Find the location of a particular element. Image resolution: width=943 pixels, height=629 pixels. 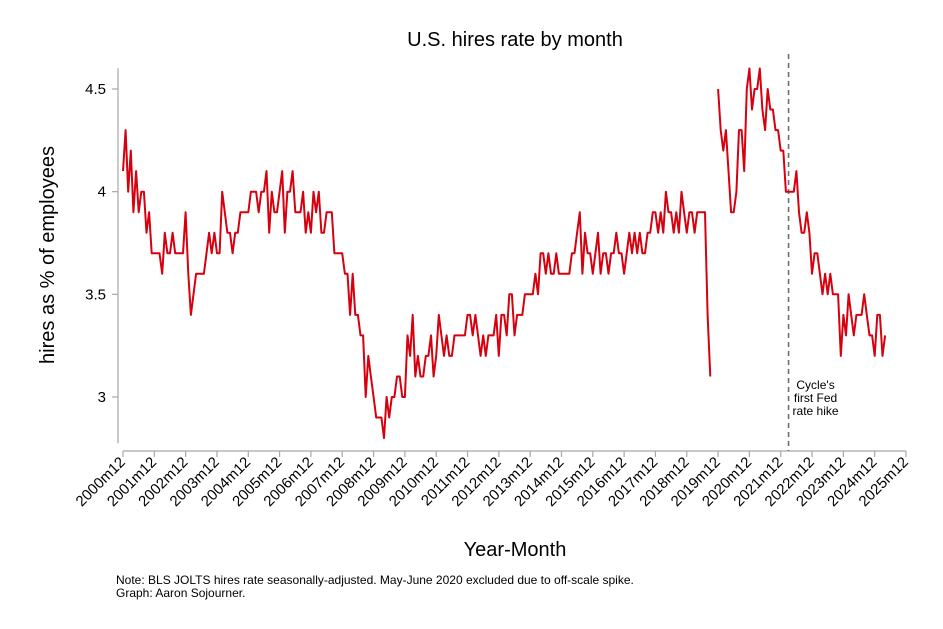

fed-rate-hike-label: rate hike is located at coordinates (816, 411).